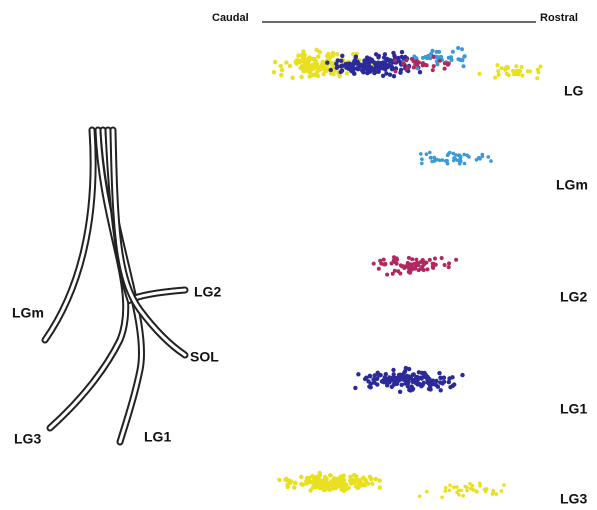  What do you see at coordinates (573, 499) in the screenshot?
I see `row-label: LG3` at bounding box center [573, 499].